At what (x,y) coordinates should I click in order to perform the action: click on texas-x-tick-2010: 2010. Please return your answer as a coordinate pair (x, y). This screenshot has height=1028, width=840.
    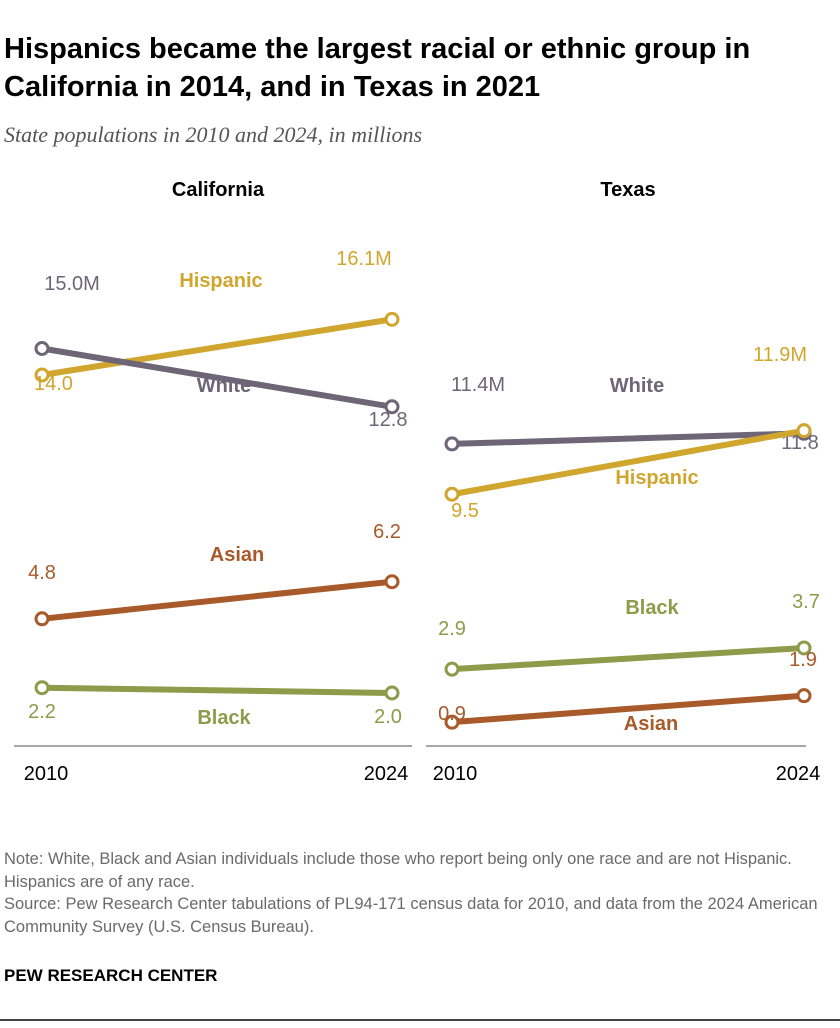
    Looking at the image, I should click on (455, 774).